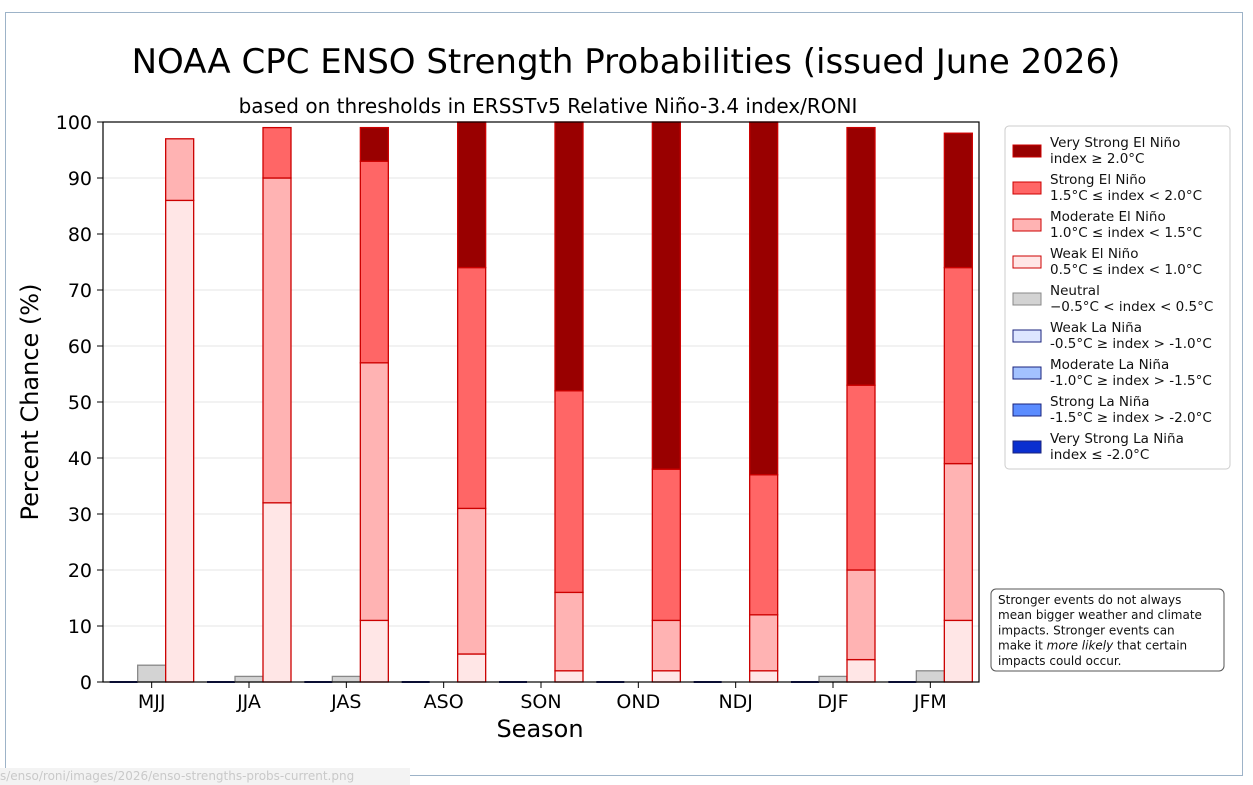 The width and height of the screenshot is (1253, 785). I want to click on annotation-line: impacts could occur., so click(1059, 661).